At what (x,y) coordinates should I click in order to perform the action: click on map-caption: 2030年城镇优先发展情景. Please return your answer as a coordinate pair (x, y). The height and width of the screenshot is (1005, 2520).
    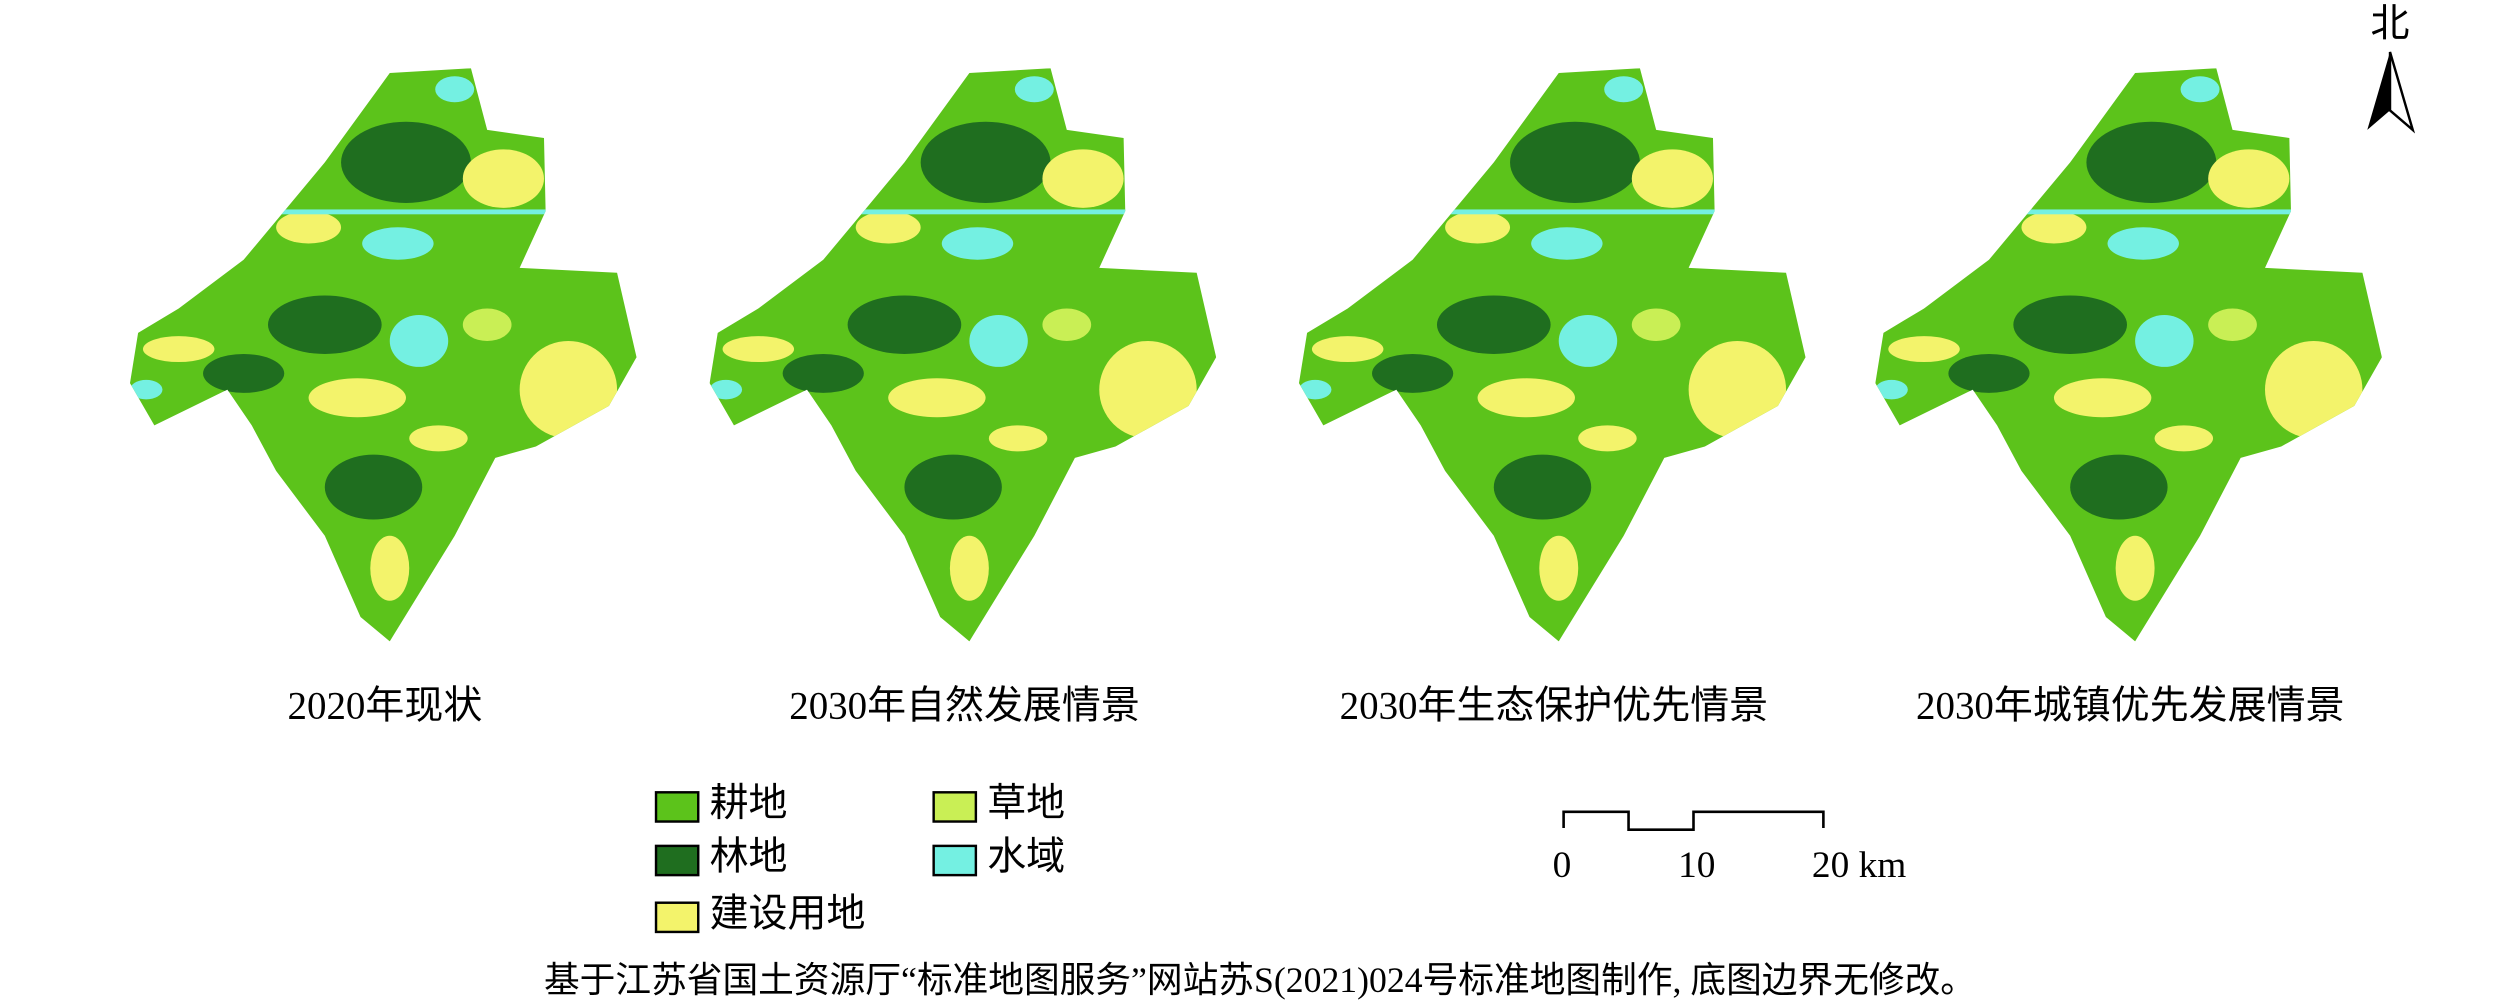
    Looking at the image, I should click on (2130, 705).